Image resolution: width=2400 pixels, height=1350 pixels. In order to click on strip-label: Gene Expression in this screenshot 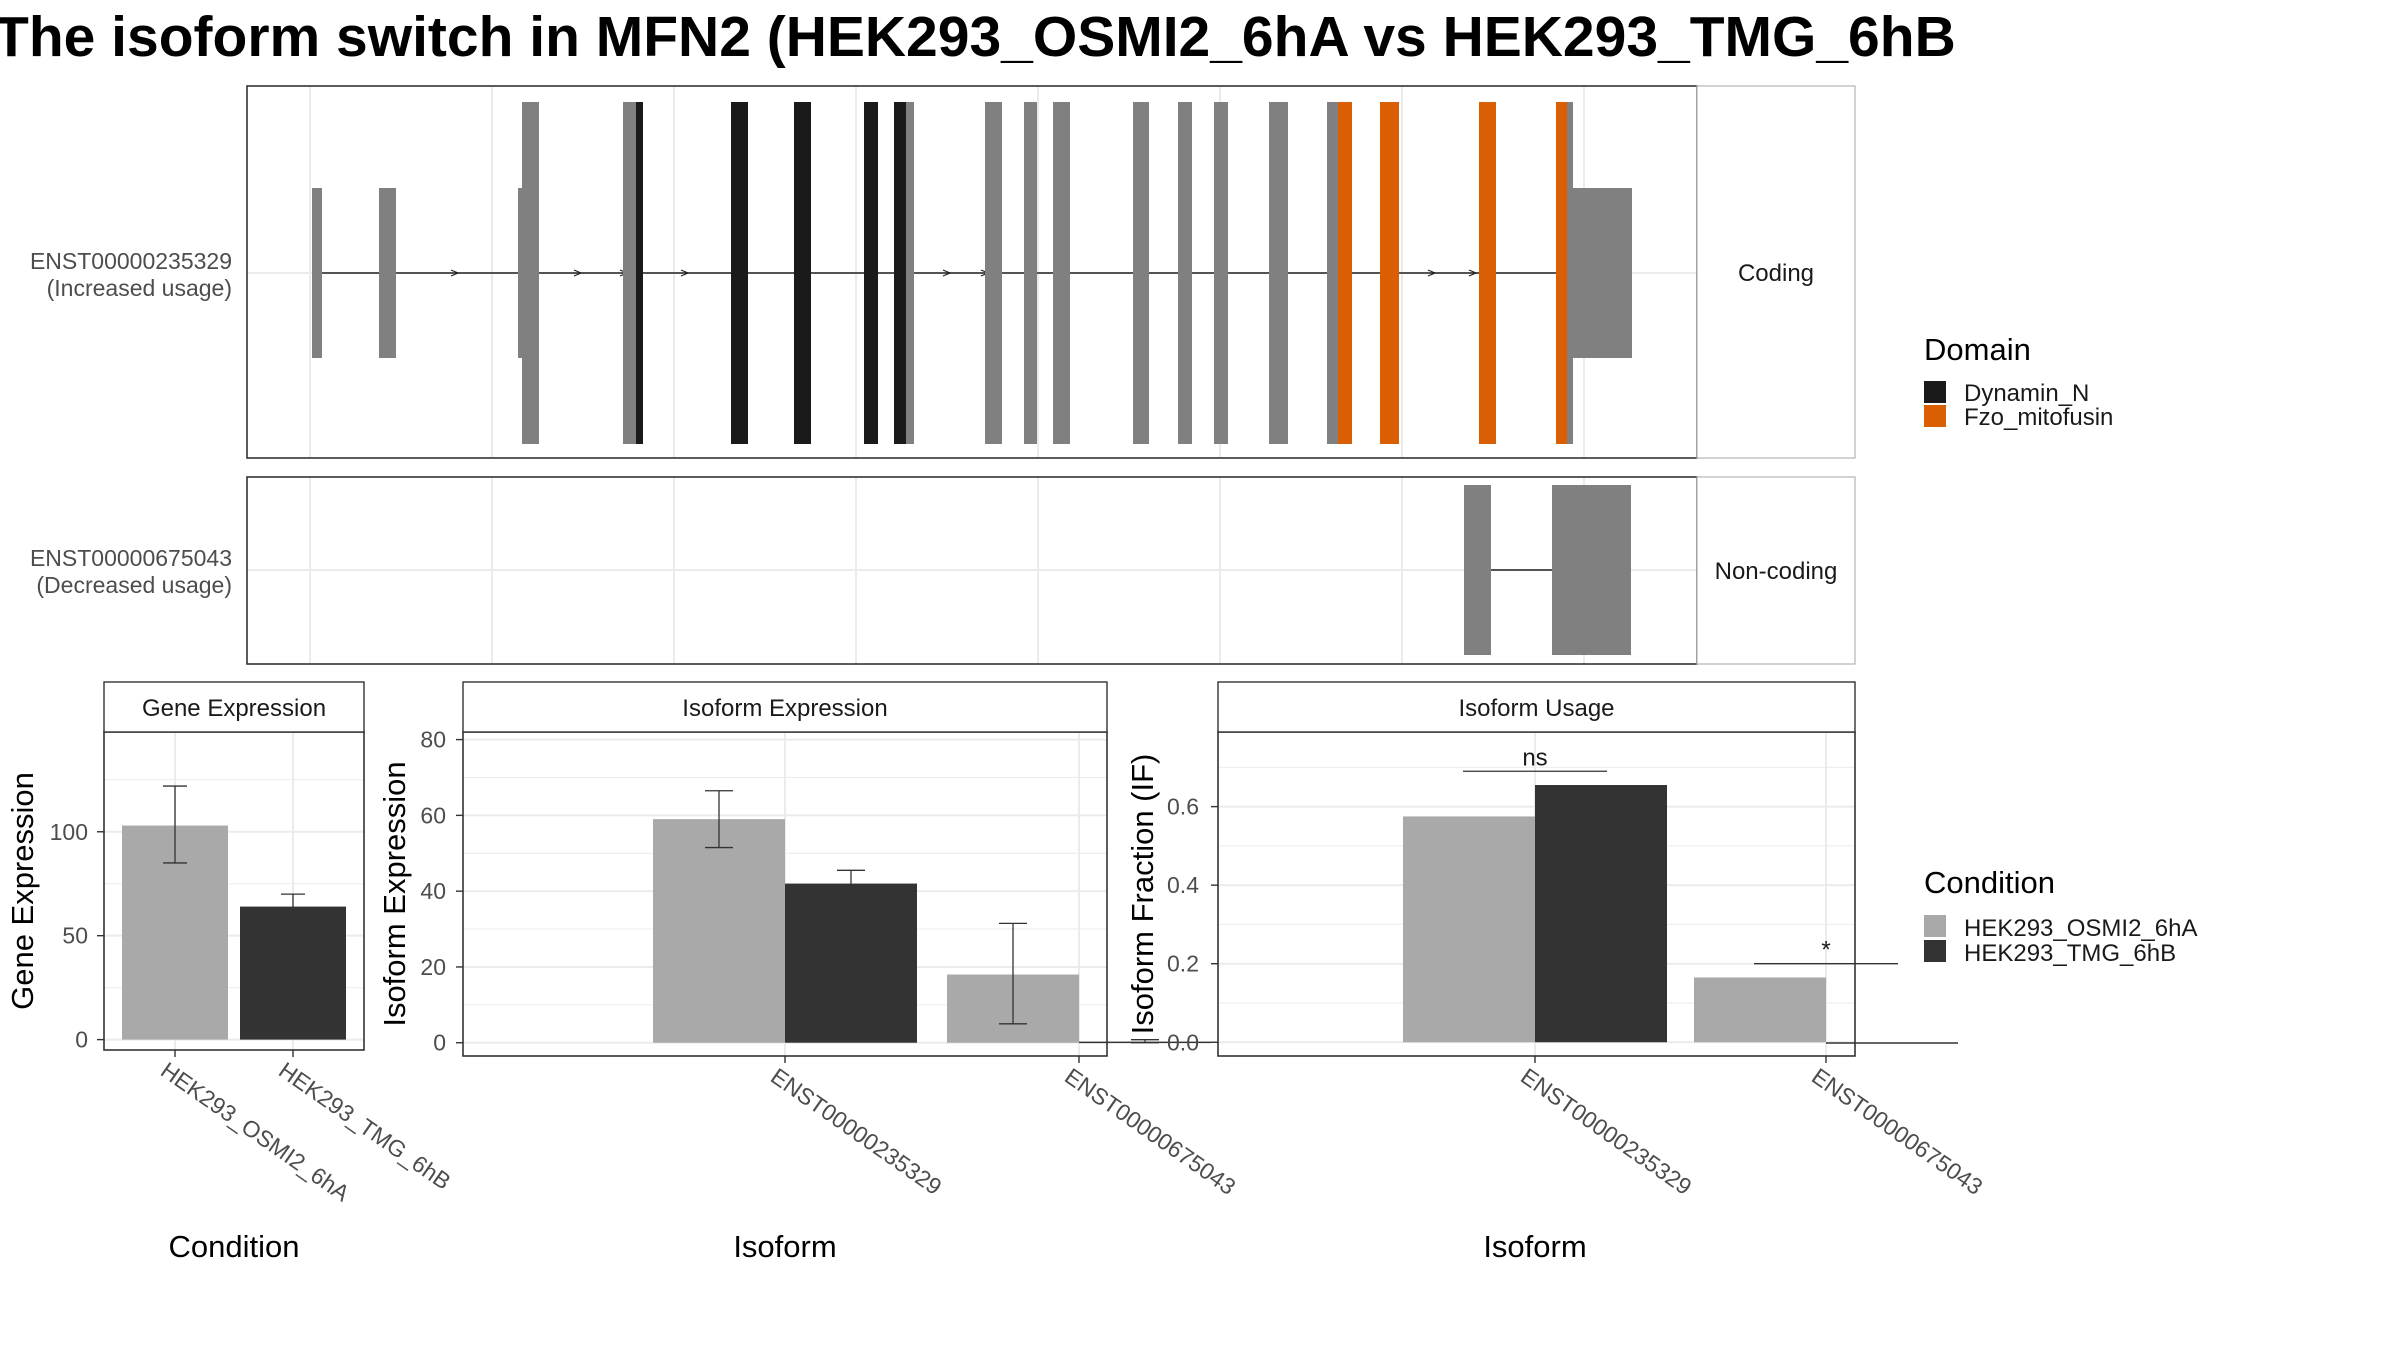, I will do `click(234, 708)`.